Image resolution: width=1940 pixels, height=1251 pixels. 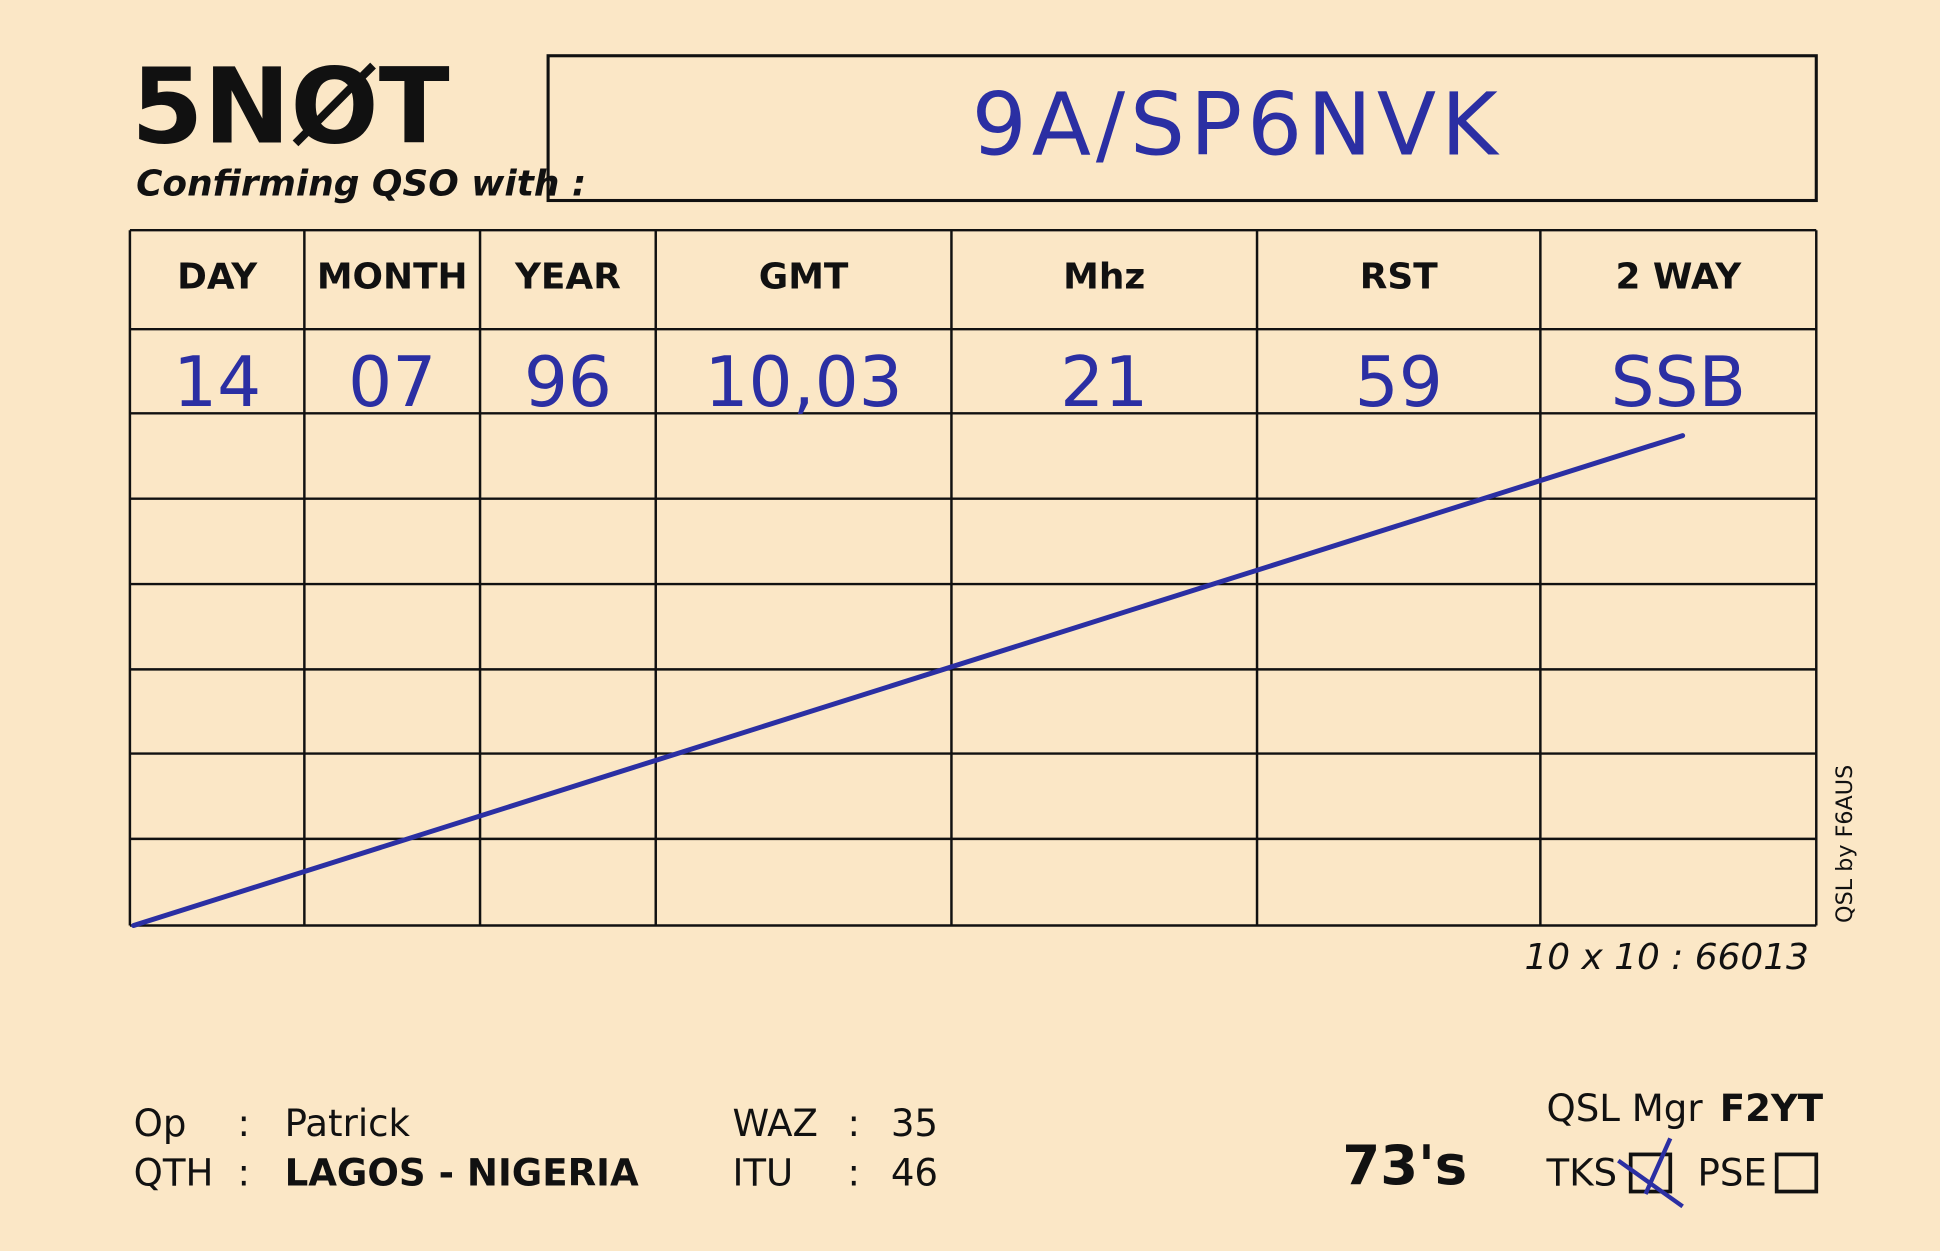 What do you see at coordinates (774, 1123) in the screenshot?
I see `waz-label: WAZ` at bounding box center [774, 1123].